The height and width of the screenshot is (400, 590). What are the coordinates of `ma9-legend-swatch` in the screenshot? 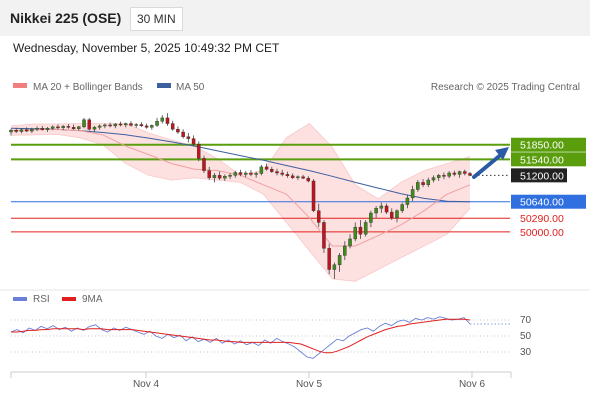 It's located at (69, 299).